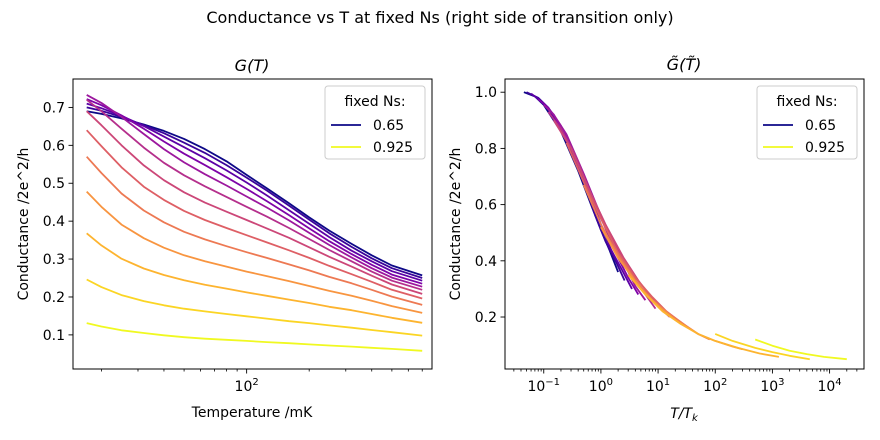 This screenshot has height=440, width=880. I want to click on right-y-tick-label: 0.8, so click(486, 149).